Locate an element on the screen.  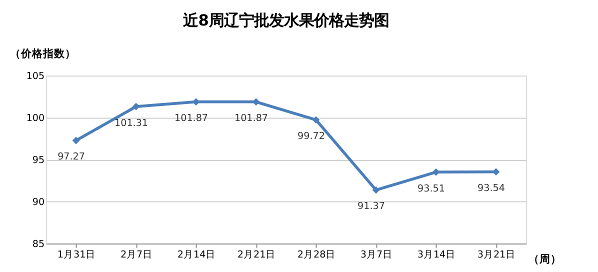
x-tick-label: 3月14日 is located at coordinates (436, 254).